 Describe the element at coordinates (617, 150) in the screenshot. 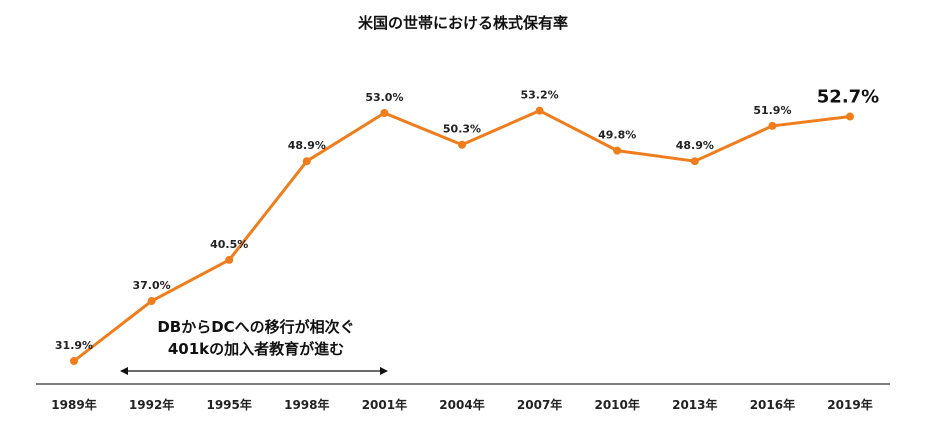

I see `data-point-2010年` at that location.